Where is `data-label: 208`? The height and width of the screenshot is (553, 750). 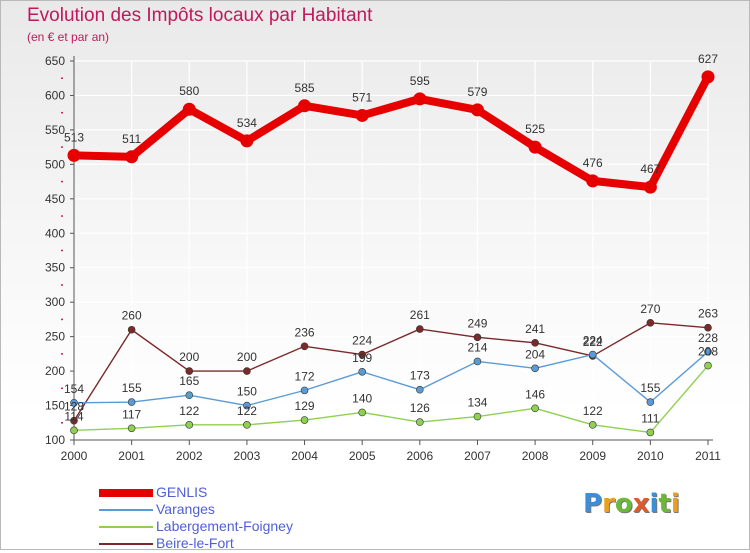 data-label: 208 is located at coordinates (708, 352).